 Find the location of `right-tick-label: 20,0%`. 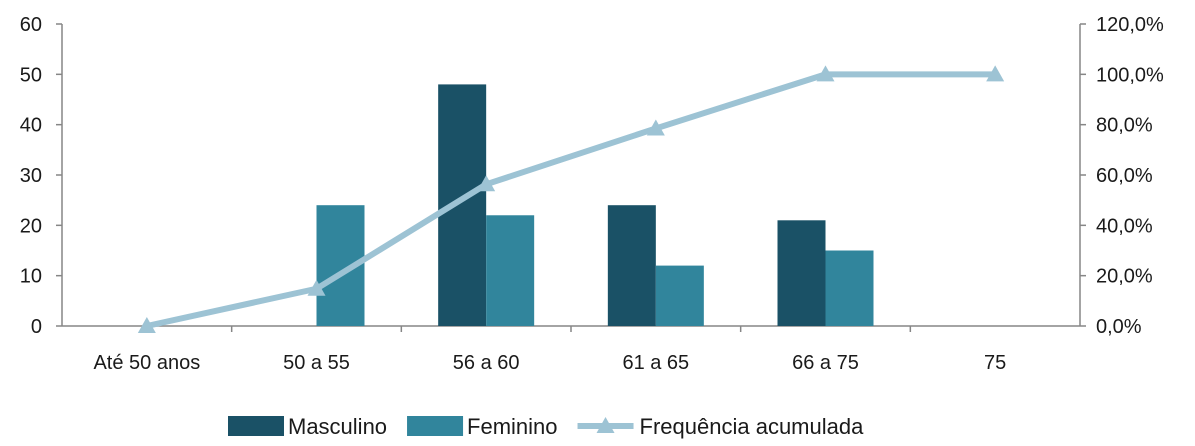

right-tick-label: 20,0% is located at coordinates (1124, 277).